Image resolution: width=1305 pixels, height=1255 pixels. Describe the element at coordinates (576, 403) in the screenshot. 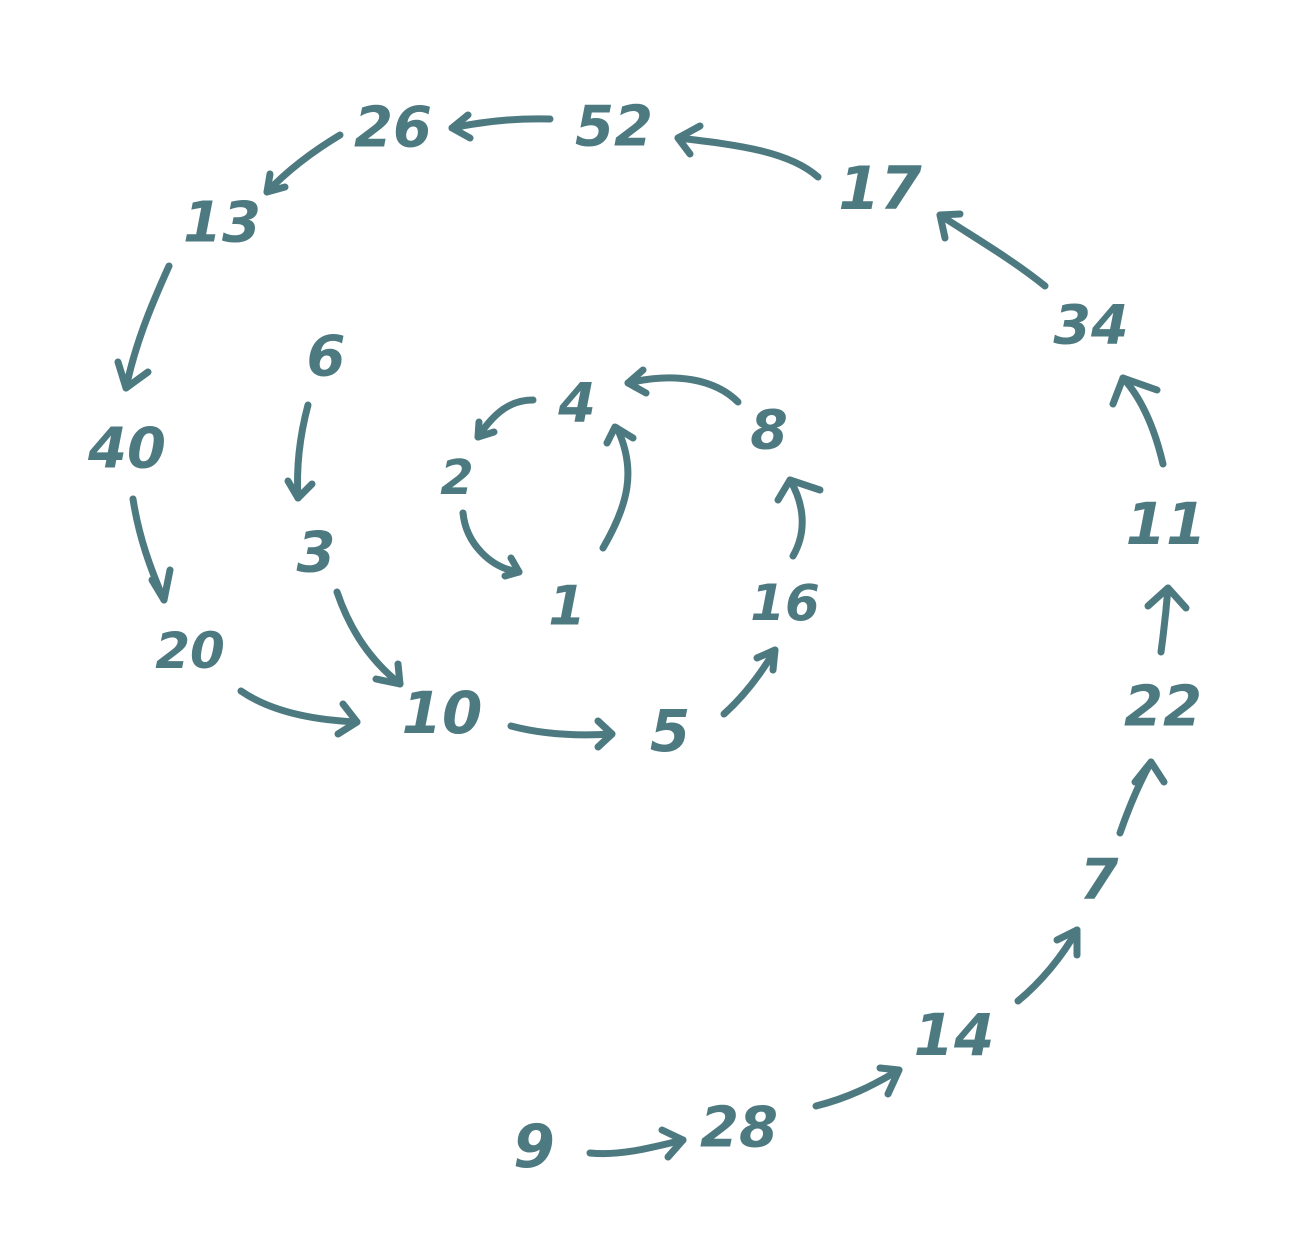

I see `node-4: 4` at that location.